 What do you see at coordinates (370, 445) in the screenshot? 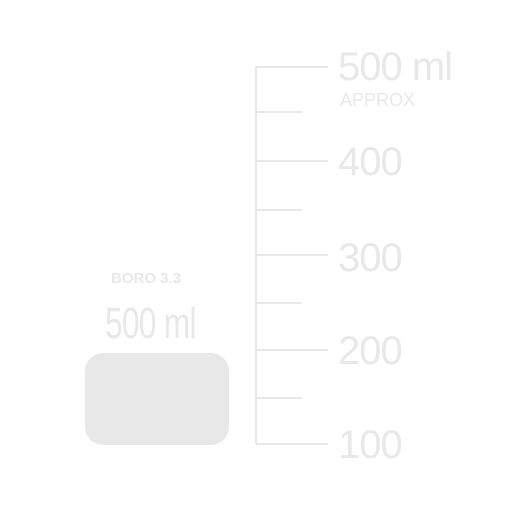
I see `graduation-label-100: 100` at bounding box center [370, 445].